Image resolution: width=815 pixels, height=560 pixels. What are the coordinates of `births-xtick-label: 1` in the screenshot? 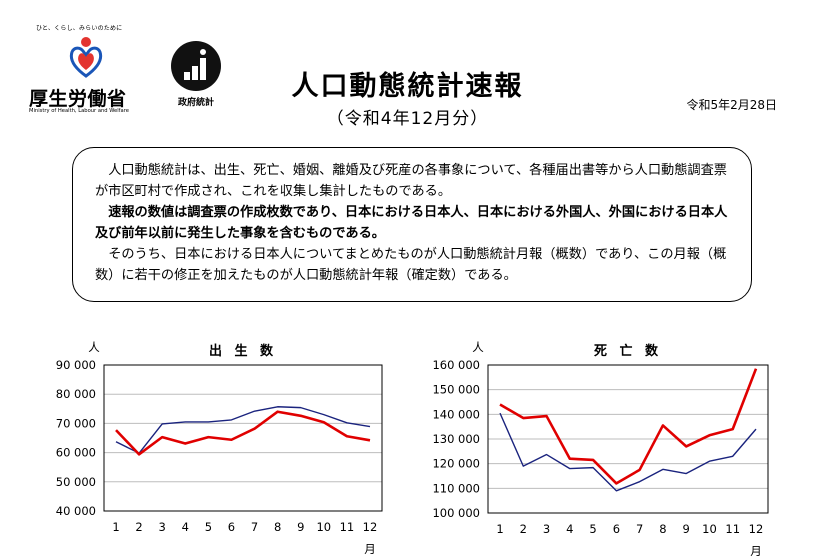 It's located at (115, 527).